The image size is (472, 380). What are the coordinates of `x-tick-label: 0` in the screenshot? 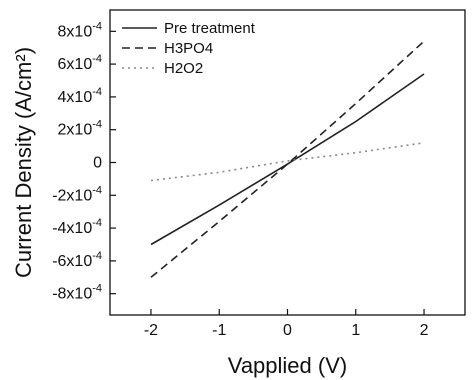 It's located at (287, 330).